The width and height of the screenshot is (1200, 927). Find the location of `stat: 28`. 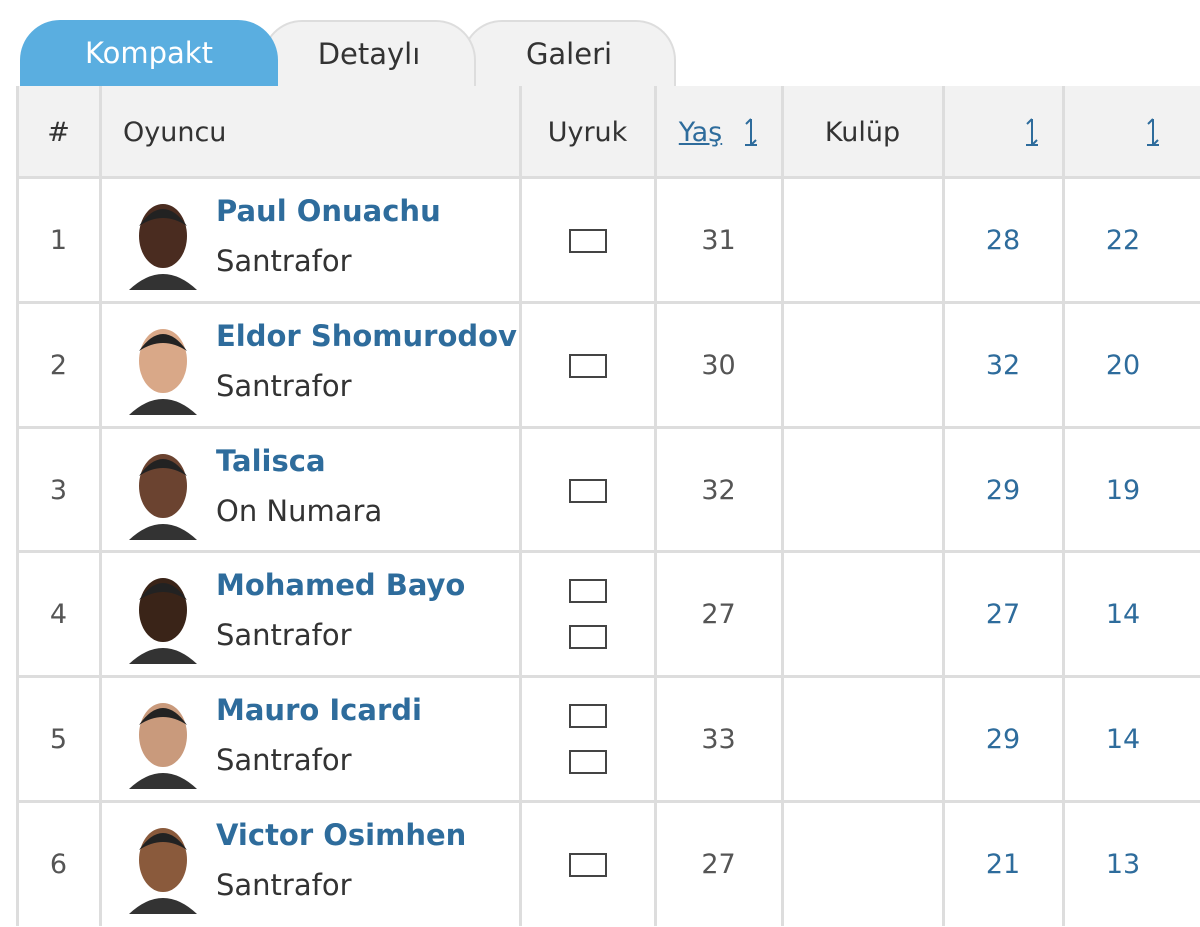

stat: 28 is located at coordinates (1003, 240).